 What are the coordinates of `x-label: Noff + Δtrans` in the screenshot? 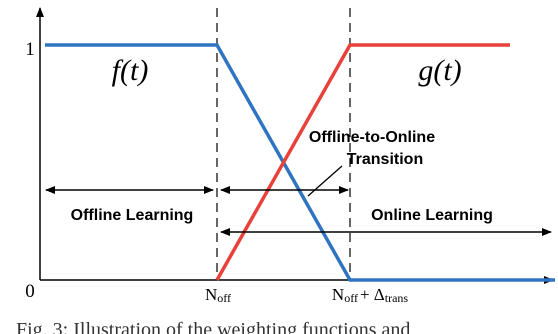 It's located at (370, 295).